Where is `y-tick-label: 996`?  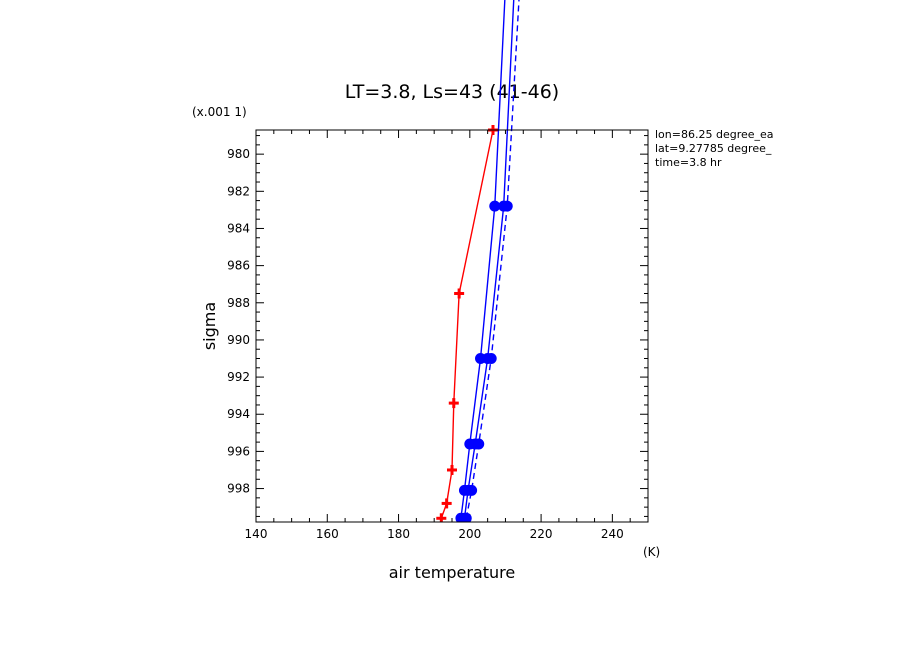
y-tick-label: 996 is located at coordinates (238, 451).